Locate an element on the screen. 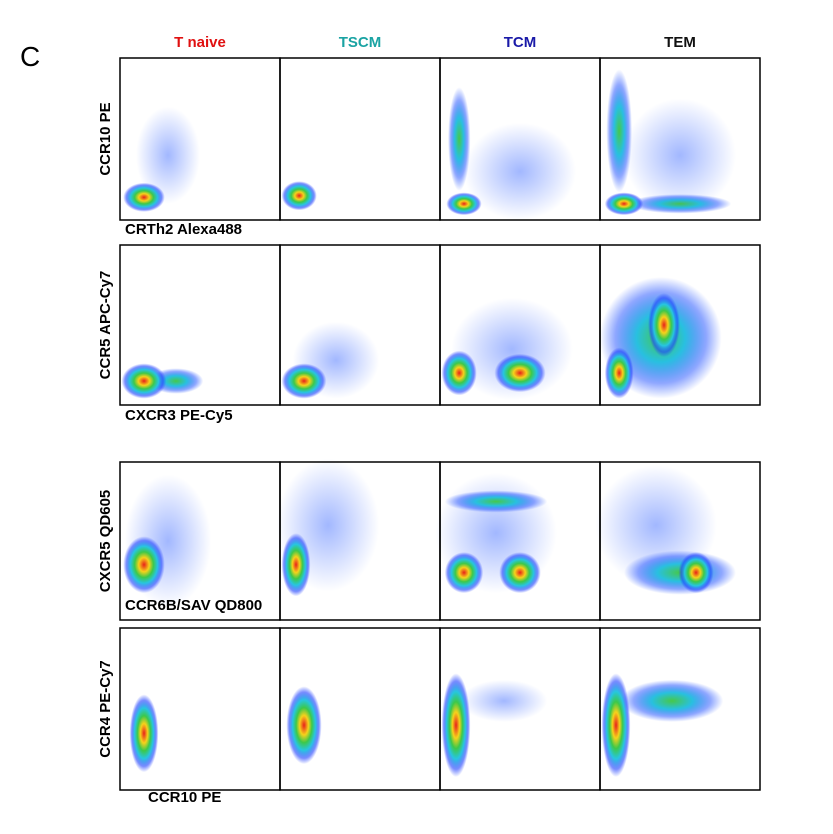 This screenshot has height=834, width=833. panel-label: C is located at coordinates (30, 56).